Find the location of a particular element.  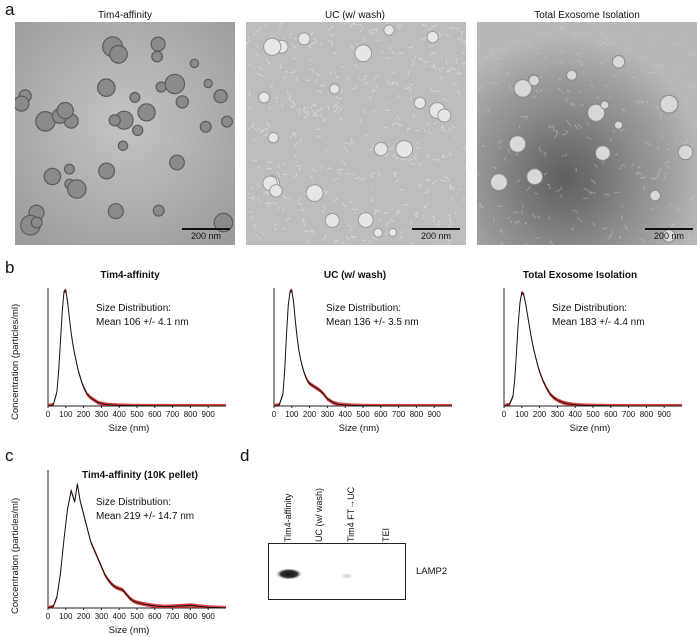

nta-stat-tei: Size Distribution: Mean 183 +/- 4.4 nm is located at coordinates (598, 315).